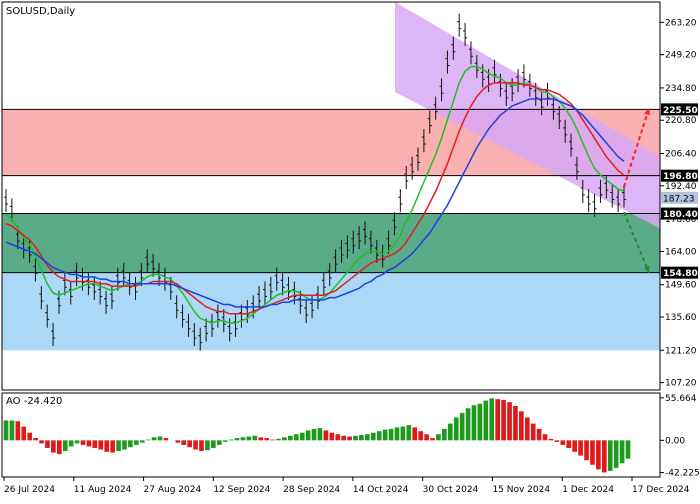 Image resolution: width=700 pixels, height=504 pixels. Describe the element at coordinates (681, 384) in the screenshot. I see `y-tick-label: 107.20` at that location.